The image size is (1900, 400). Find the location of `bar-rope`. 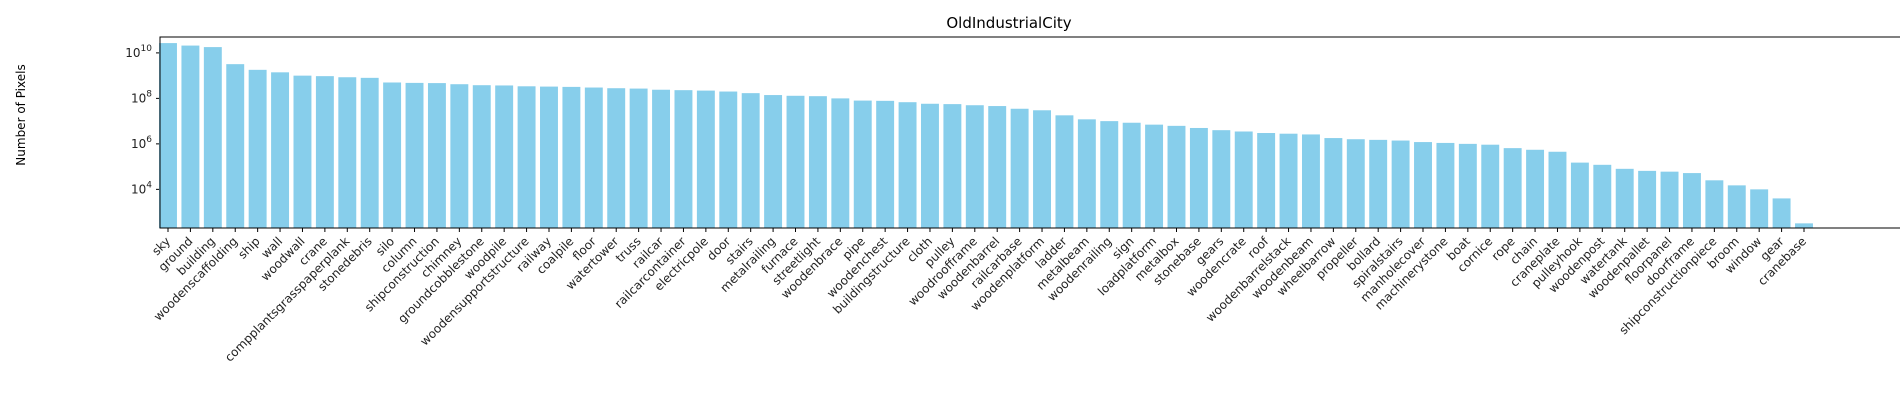

bar-rope is located at coordinates (1512, 188).